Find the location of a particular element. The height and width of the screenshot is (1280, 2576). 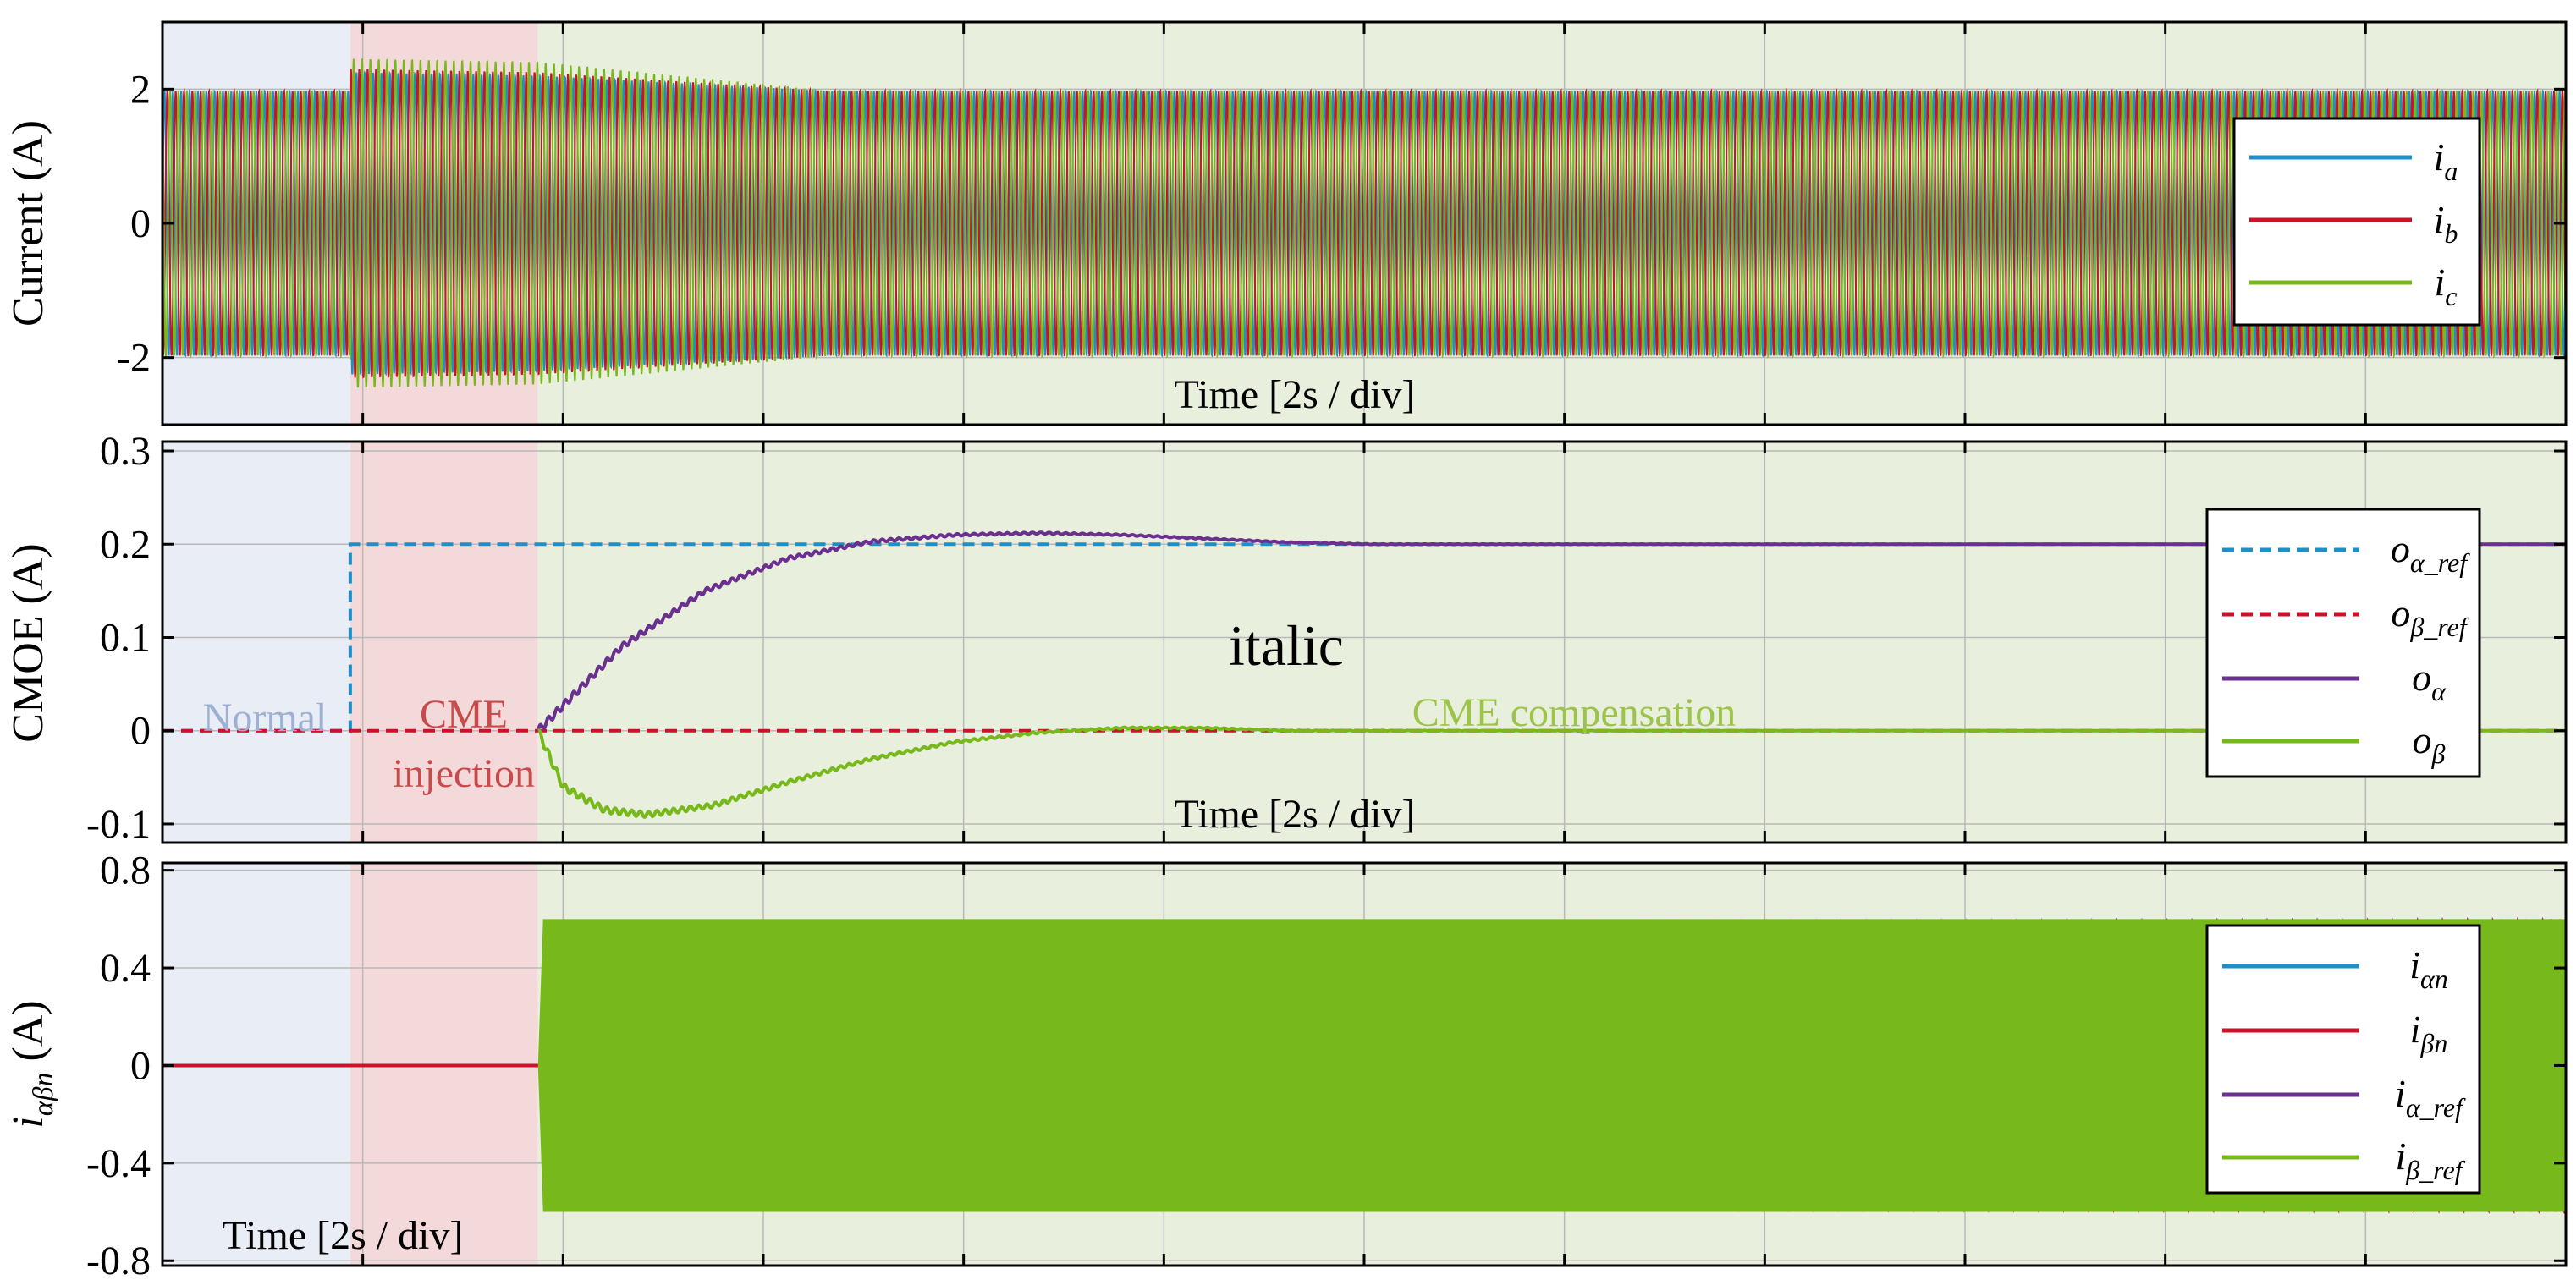

y-tick-label: 2 is located at coordinates (140, 89).